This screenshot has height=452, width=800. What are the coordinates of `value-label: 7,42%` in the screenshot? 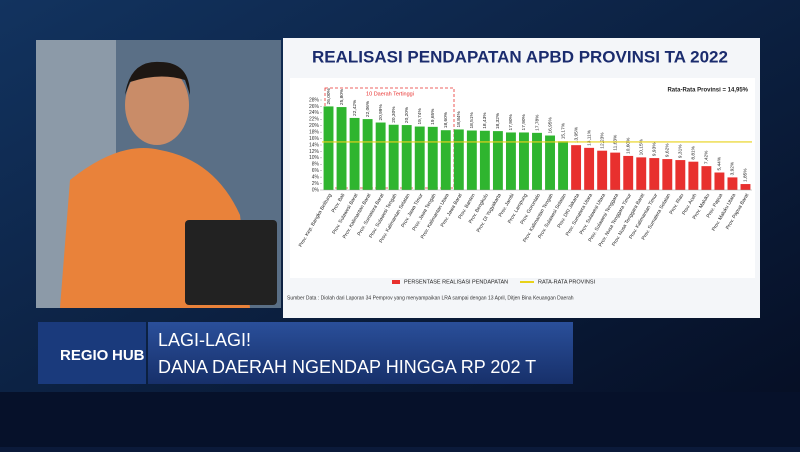 It's located at (707, 157).